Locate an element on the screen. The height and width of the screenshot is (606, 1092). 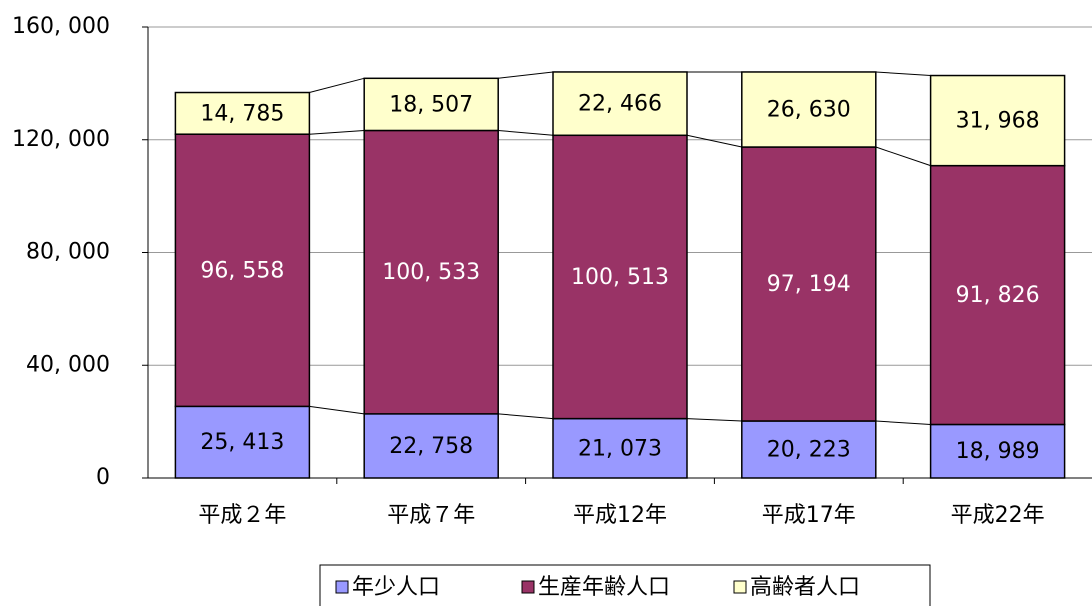
value-label: 97, 194 is located at coordinates (809, 284).